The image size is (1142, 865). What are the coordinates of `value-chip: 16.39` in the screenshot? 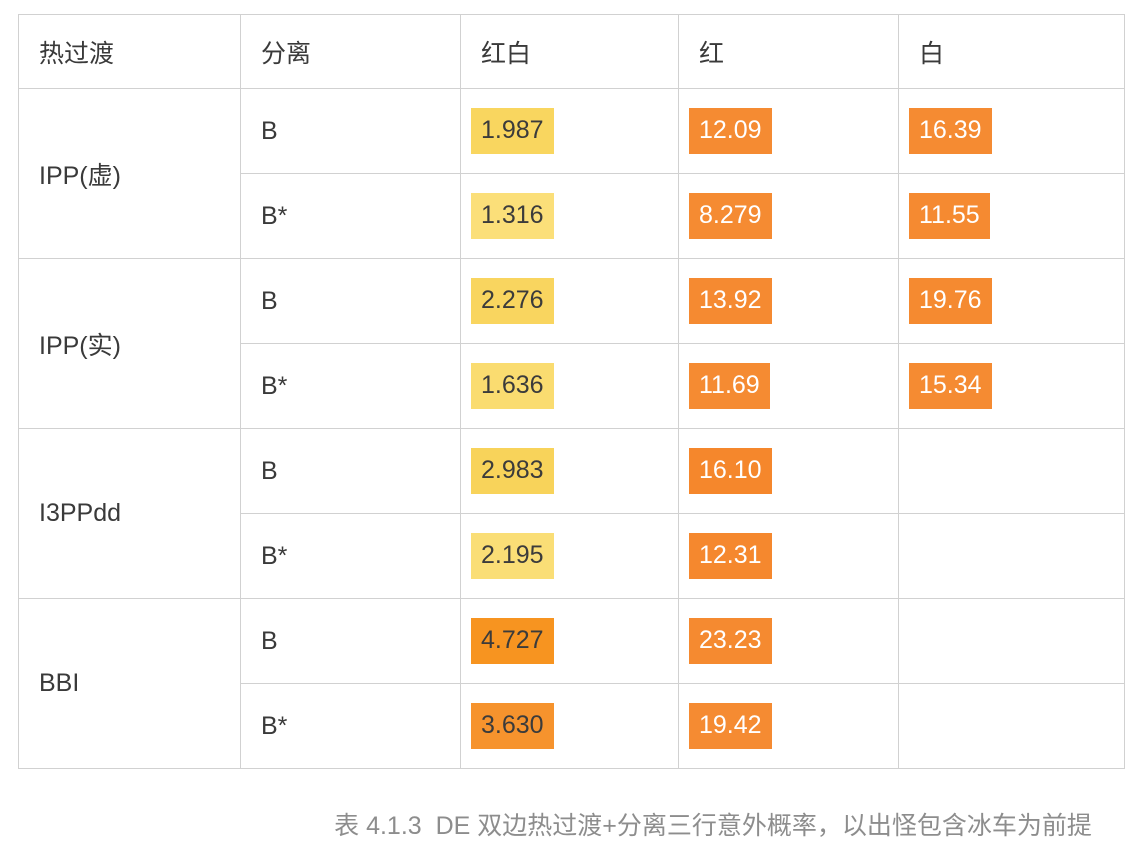 It's located at (950, 131).